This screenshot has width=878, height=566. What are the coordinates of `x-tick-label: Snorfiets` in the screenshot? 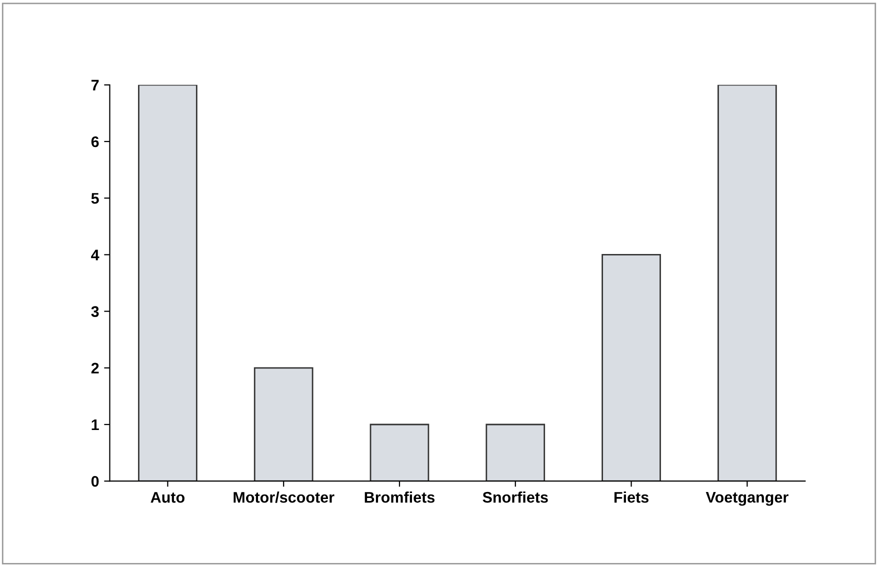 It's located at (515, 497).